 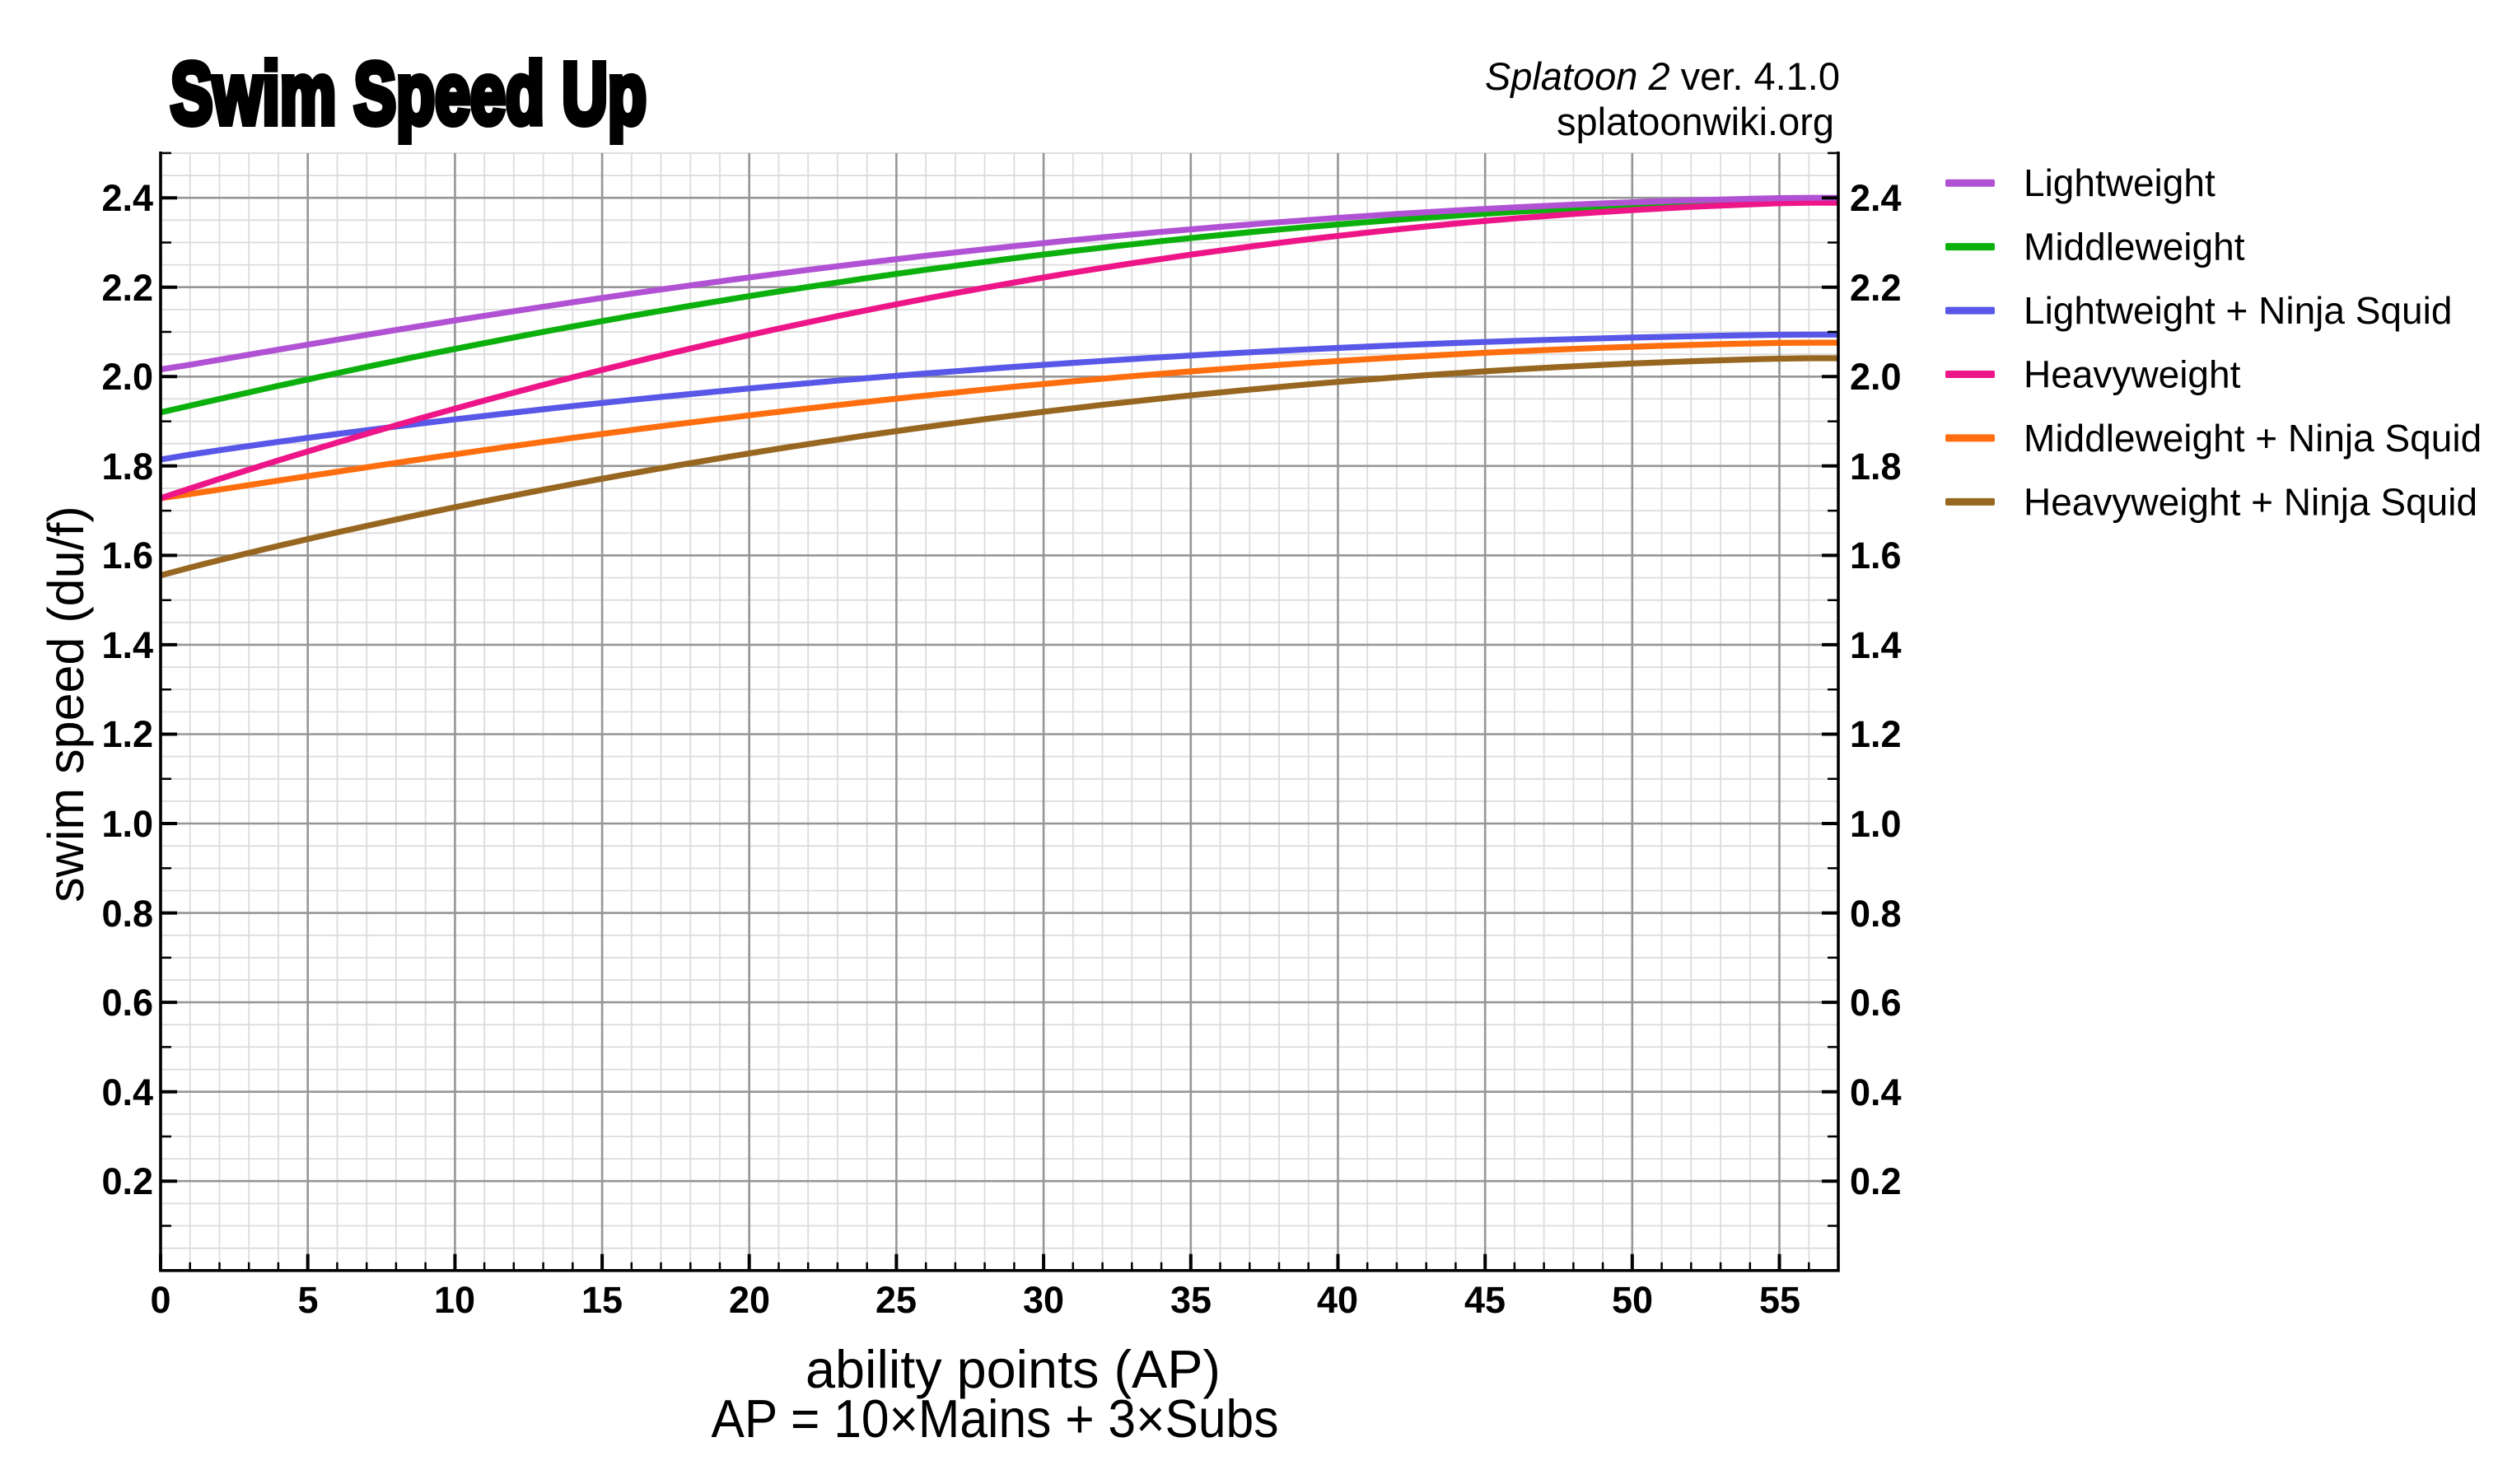 What do you see at coordinates (1191, 1300) in the screenshot?
I see `svg-text: 35` at bounding box center [1191, 1300].